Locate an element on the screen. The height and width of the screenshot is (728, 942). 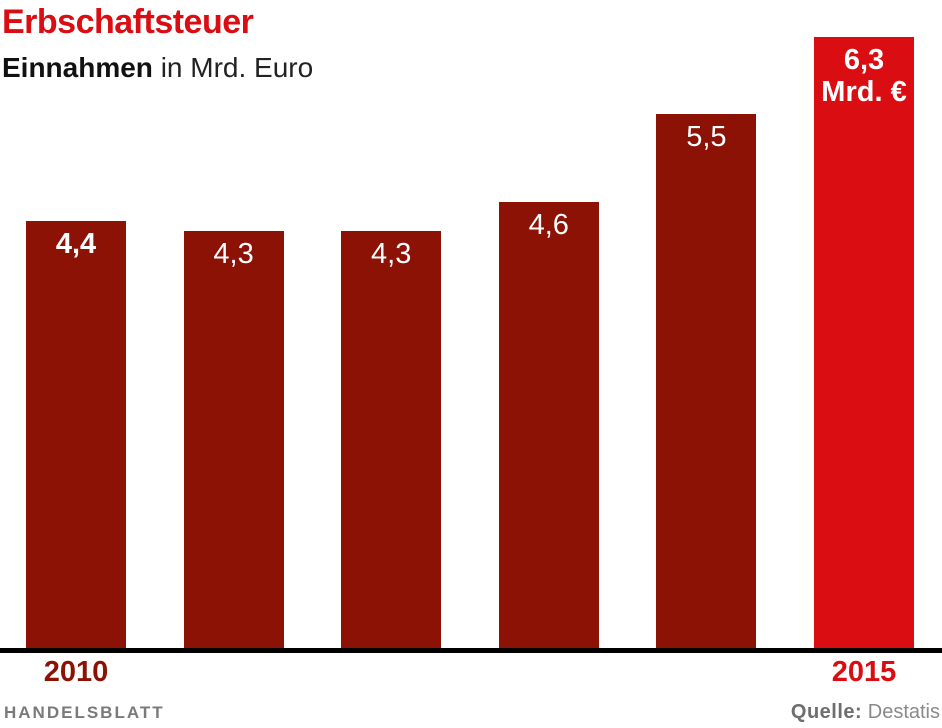
bar-value-label-2014: 5,5 is located at coordinates (706, 137).